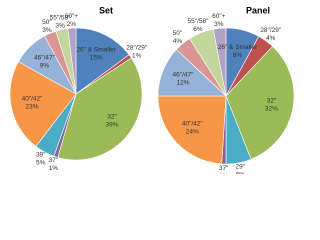 This screenshot has height=240, width=320. I want to click on slice-value-label: 32%, so click(271, 108).